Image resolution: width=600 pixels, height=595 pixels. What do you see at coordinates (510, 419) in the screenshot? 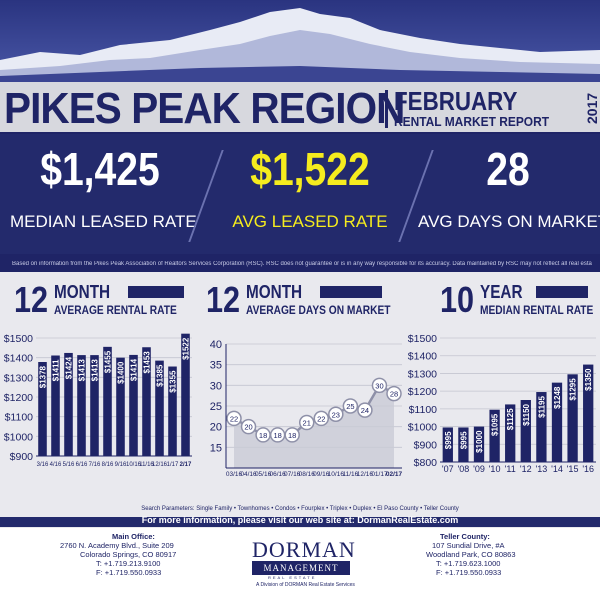
I see `ten-year-data-label: $1125` at bounding box center [510, 419].